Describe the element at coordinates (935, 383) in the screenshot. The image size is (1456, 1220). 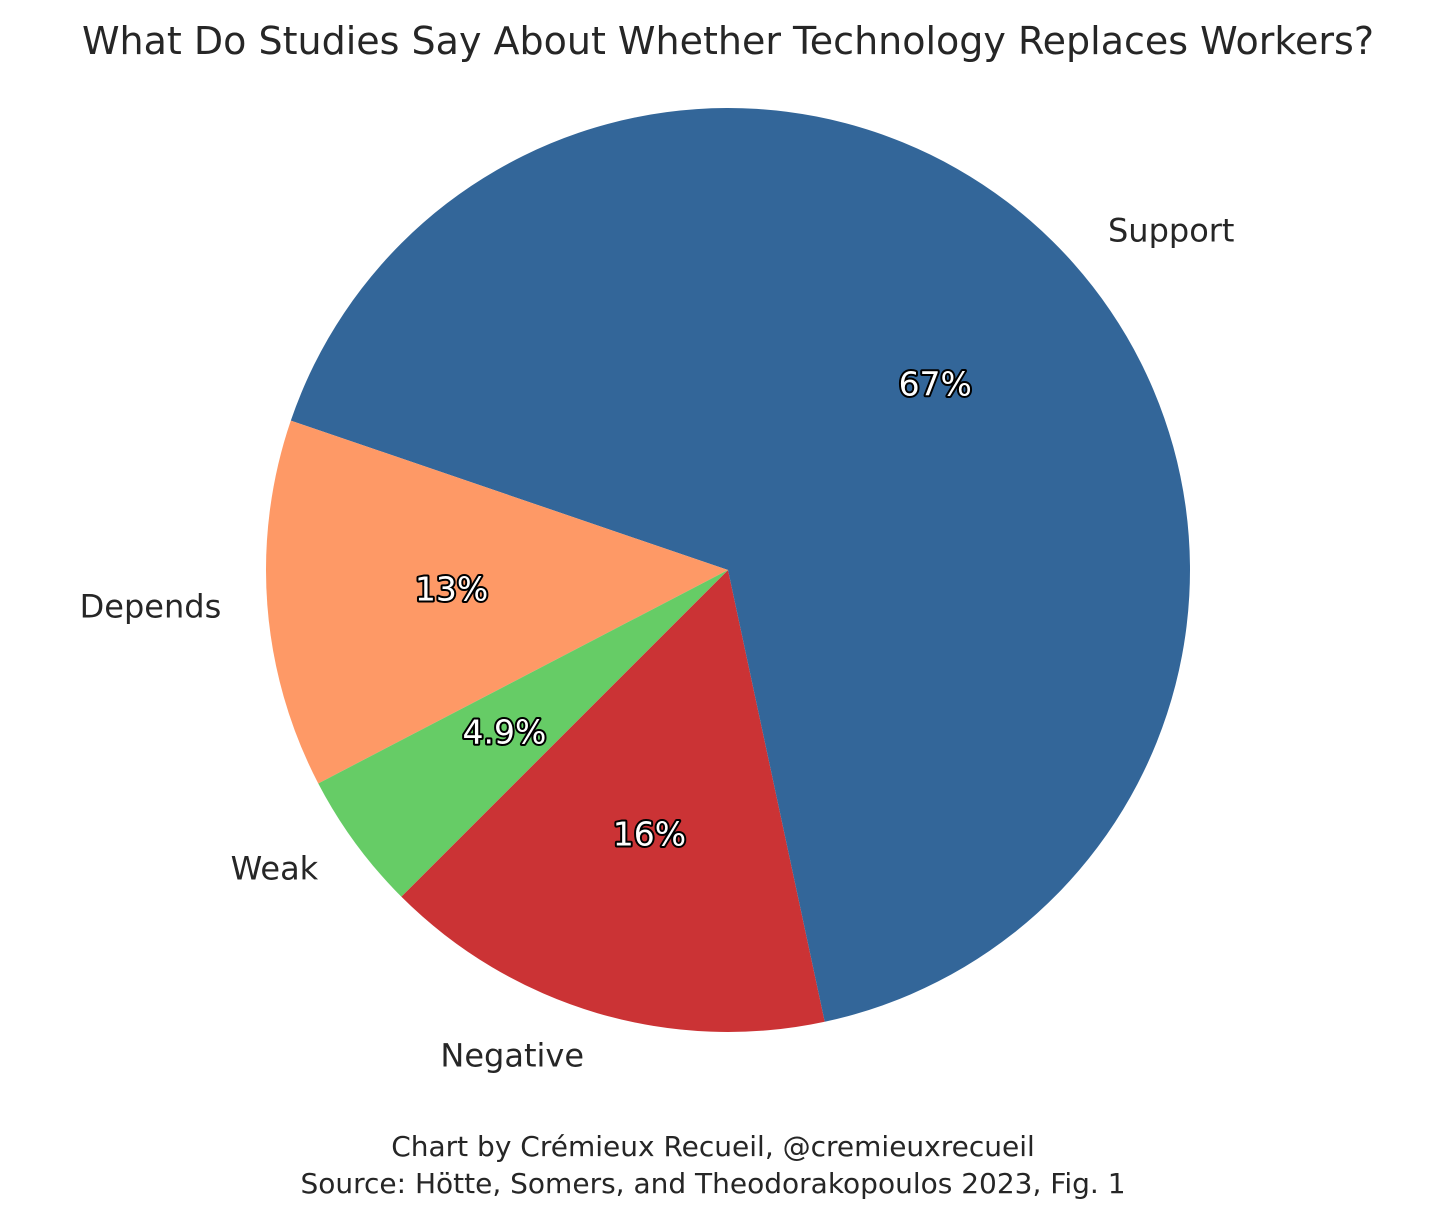
I see `pct-label-support: 67%` at that location.